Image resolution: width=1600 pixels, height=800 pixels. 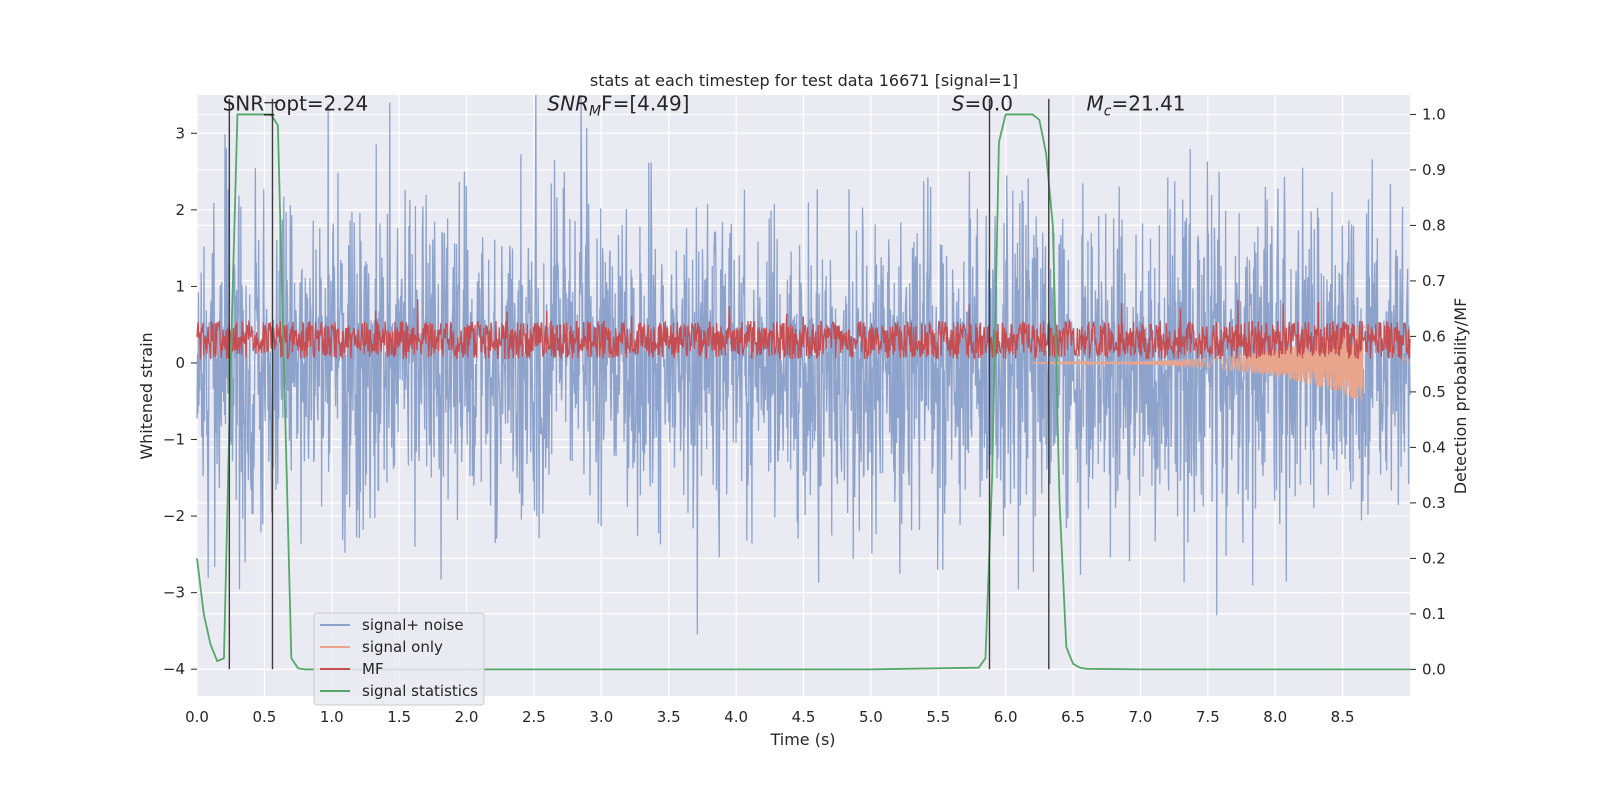 I want to click on annotation-3: Mc=21.41, so click(x=1136, y=105).